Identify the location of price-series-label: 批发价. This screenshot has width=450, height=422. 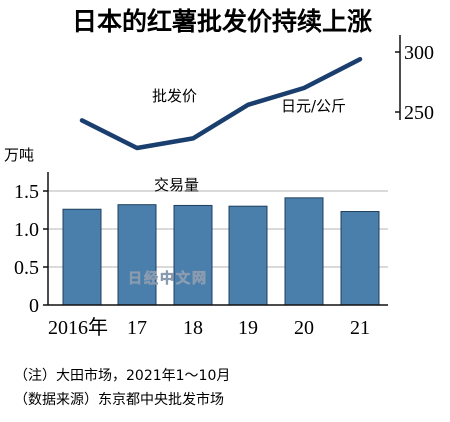
(174, 96).